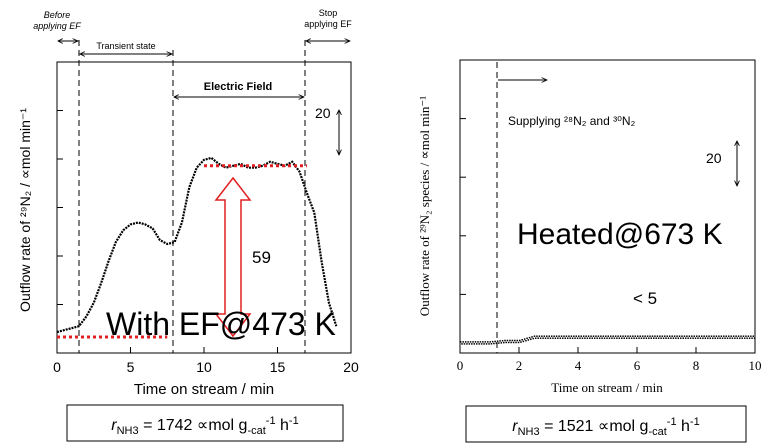  Describe the element at coordinates (572, 121) in the screenshot. I see `right-annotation: Supplying ²⁸N₂ and ³⁰N₂` at that location.